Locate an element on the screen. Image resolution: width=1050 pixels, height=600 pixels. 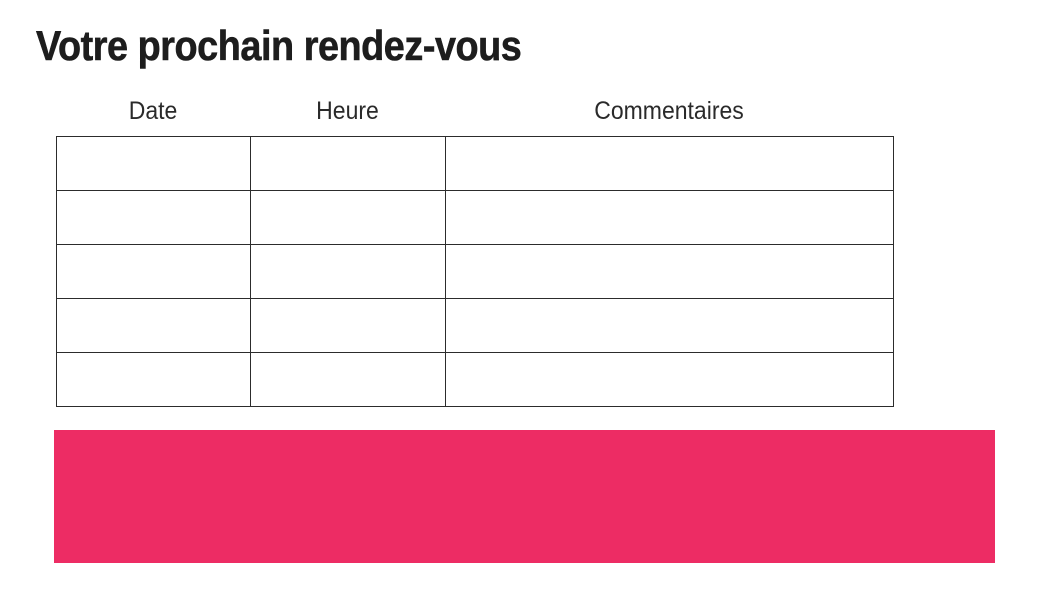
column-header-date: Date is located at coordinates (153, 111).